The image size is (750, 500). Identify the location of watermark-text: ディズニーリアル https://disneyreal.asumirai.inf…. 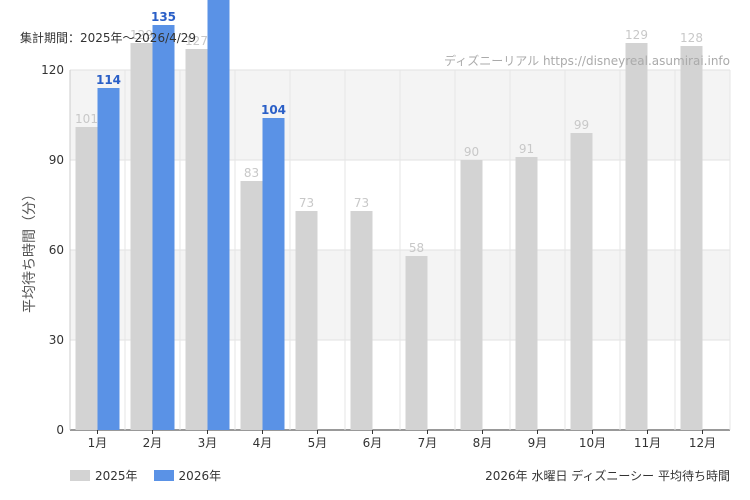
(587, 61).